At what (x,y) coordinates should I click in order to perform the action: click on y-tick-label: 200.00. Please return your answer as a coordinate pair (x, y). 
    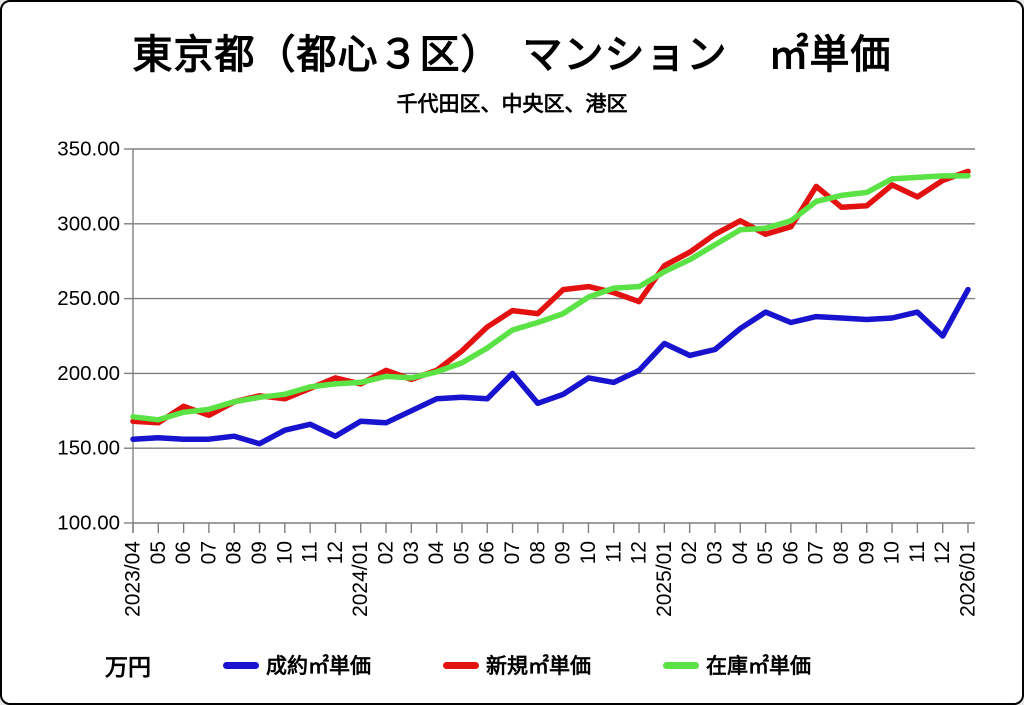
    Looking at the image, I should click on (88, 373).